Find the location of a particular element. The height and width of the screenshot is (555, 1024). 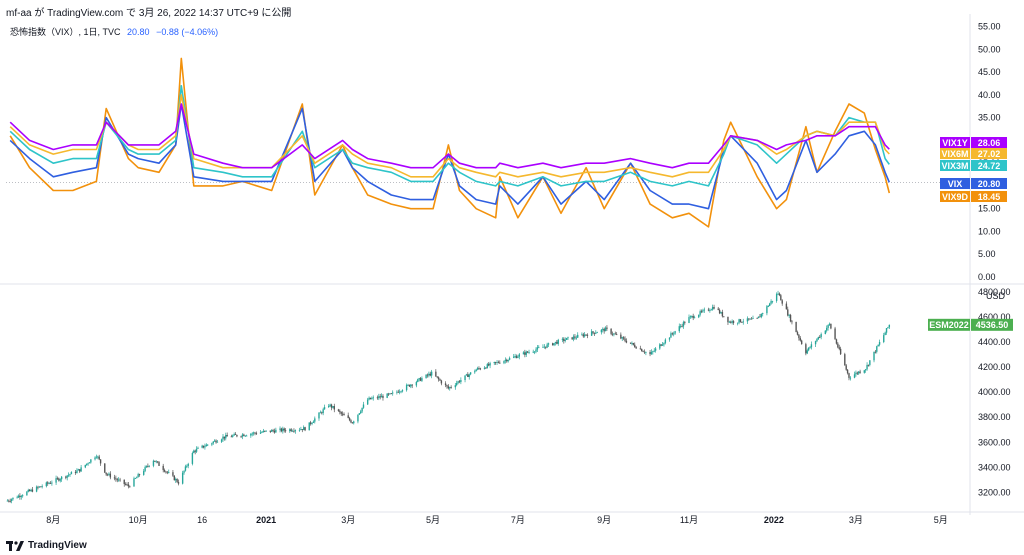

x-tick-label: 11月 is located at coordinates (689, 520).